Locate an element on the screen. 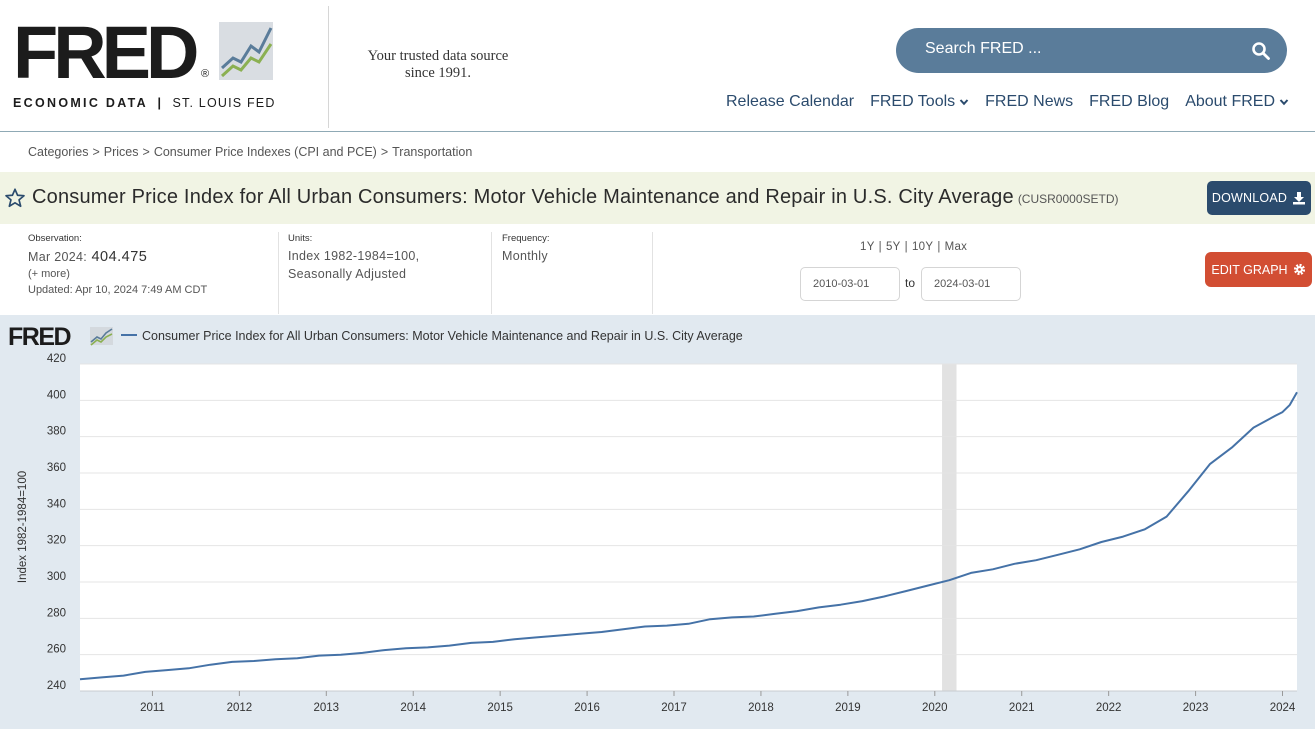 The image size is (1315, 729). x-tick-label: 2015 is located at coordinates (500, 708).